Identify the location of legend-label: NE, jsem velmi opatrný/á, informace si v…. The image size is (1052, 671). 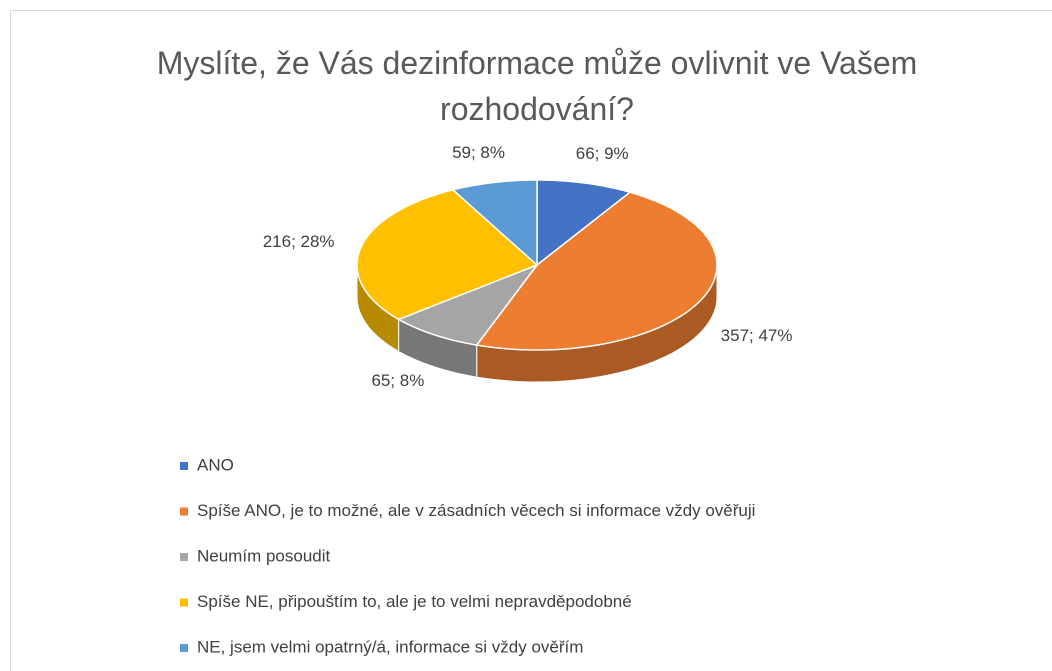
(390, 646).